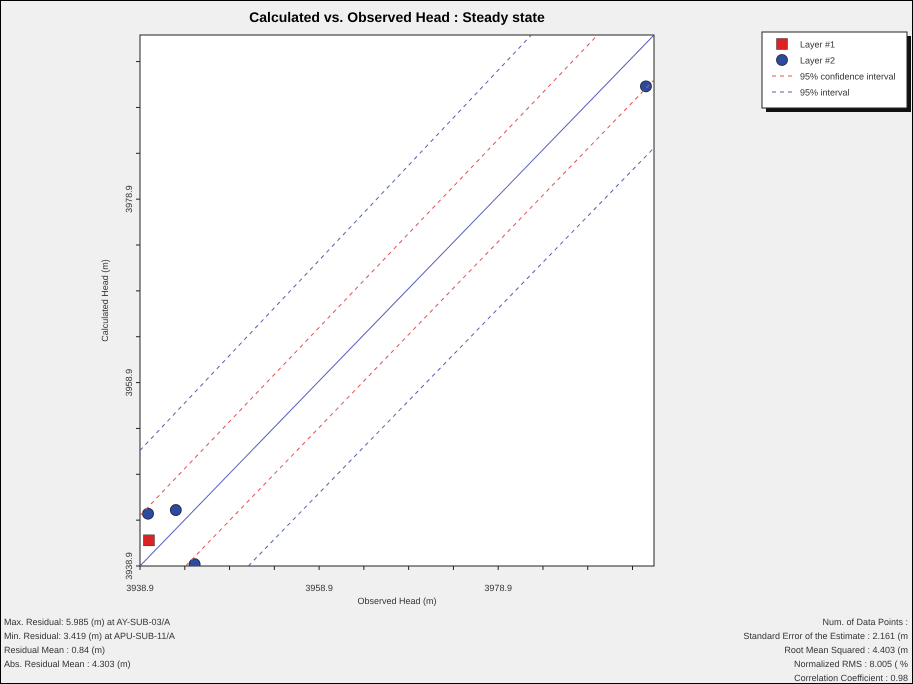  I want to click on text: Max. Residual: 5.985 (m) at AY-SUB-03/A, so click(87, 622).